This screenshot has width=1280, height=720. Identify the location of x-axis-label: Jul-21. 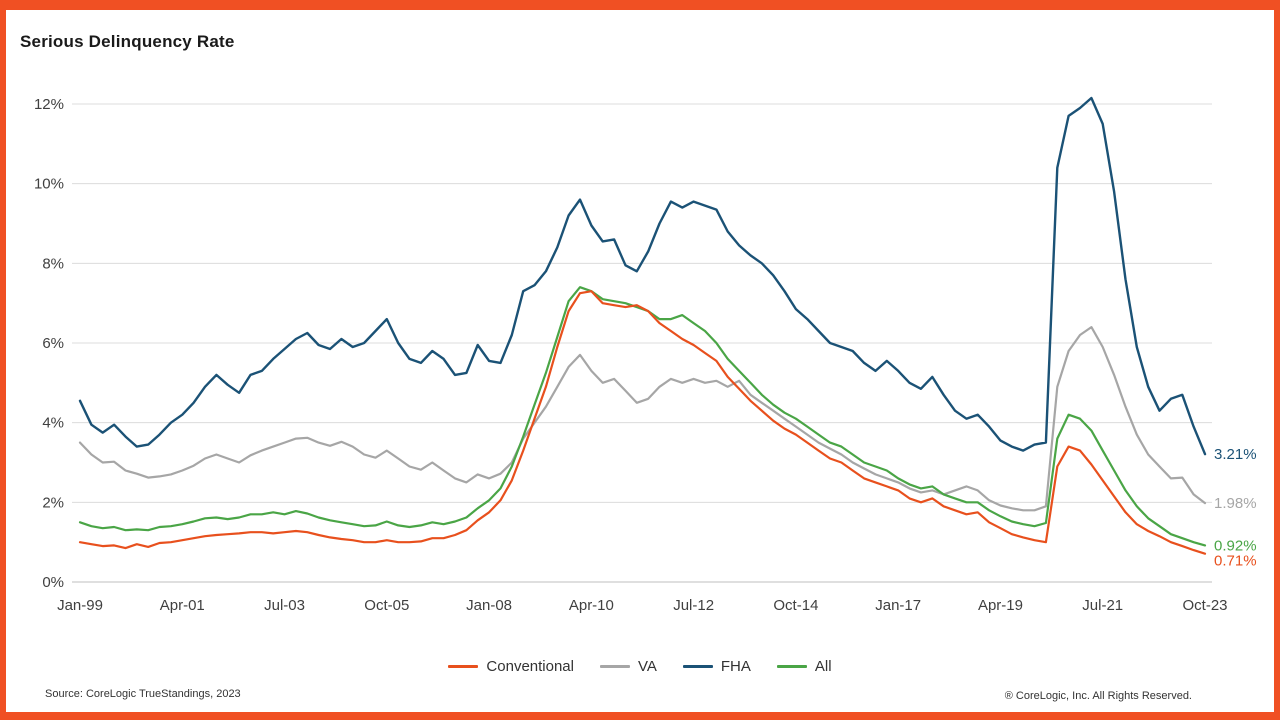
(1102, 605).